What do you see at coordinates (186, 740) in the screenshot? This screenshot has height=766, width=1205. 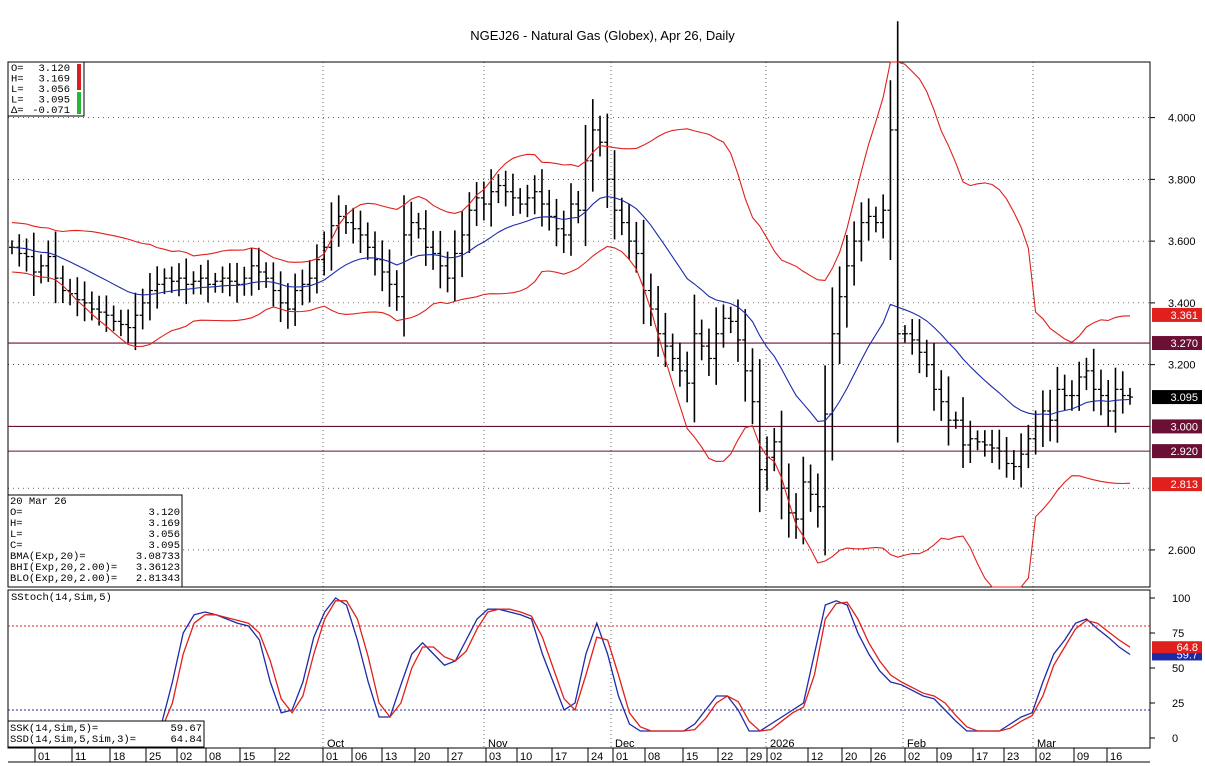 I see `stoch-info-value: 64.84` at bounding box center [186, 740].